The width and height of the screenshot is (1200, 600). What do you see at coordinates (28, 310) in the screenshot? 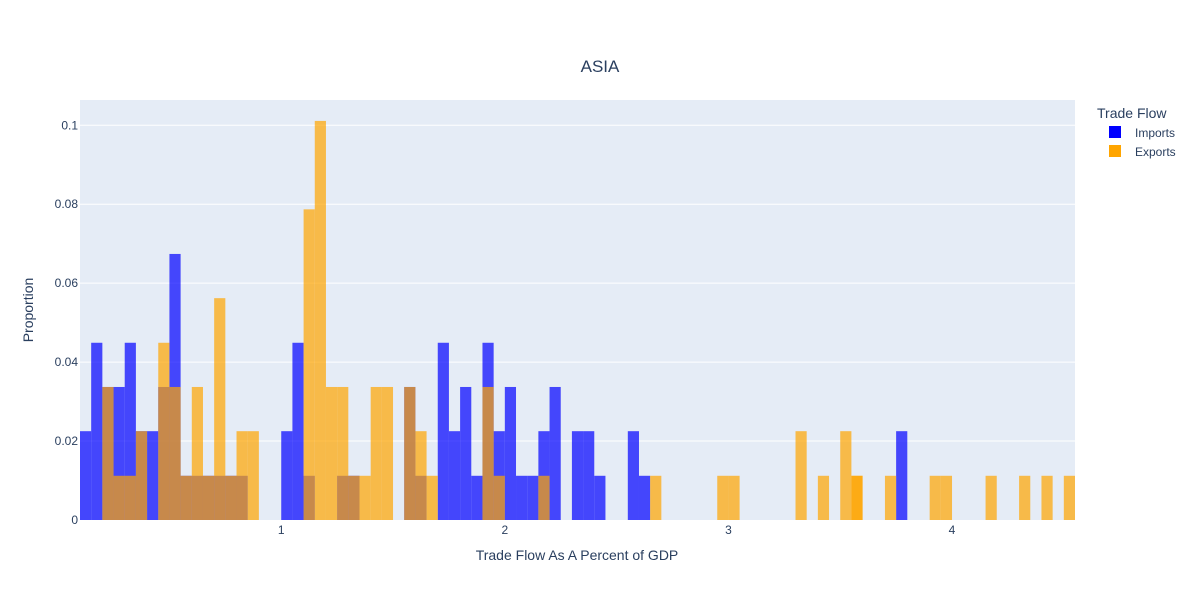
I see `y-axis-title: Proportion` at bounding box center [28, 310].